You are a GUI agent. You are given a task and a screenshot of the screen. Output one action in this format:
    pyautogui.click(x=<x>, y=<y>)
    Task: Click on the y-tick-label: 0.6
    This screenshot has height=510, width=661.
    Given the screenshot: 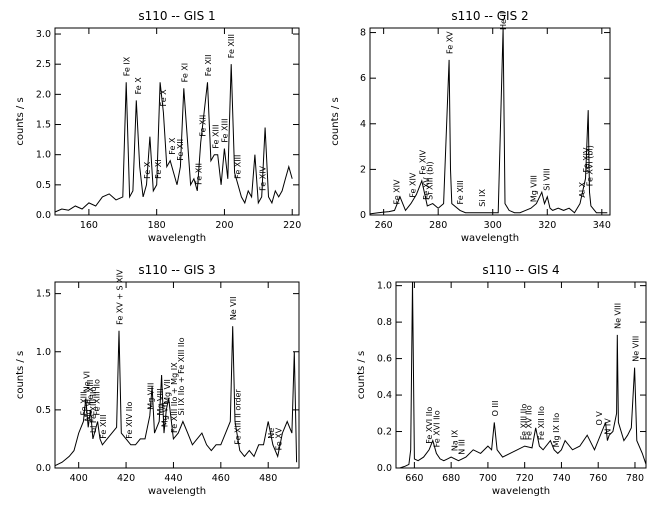 What is the action you would take?
    pyautogui.click(x=384, y=359)
    